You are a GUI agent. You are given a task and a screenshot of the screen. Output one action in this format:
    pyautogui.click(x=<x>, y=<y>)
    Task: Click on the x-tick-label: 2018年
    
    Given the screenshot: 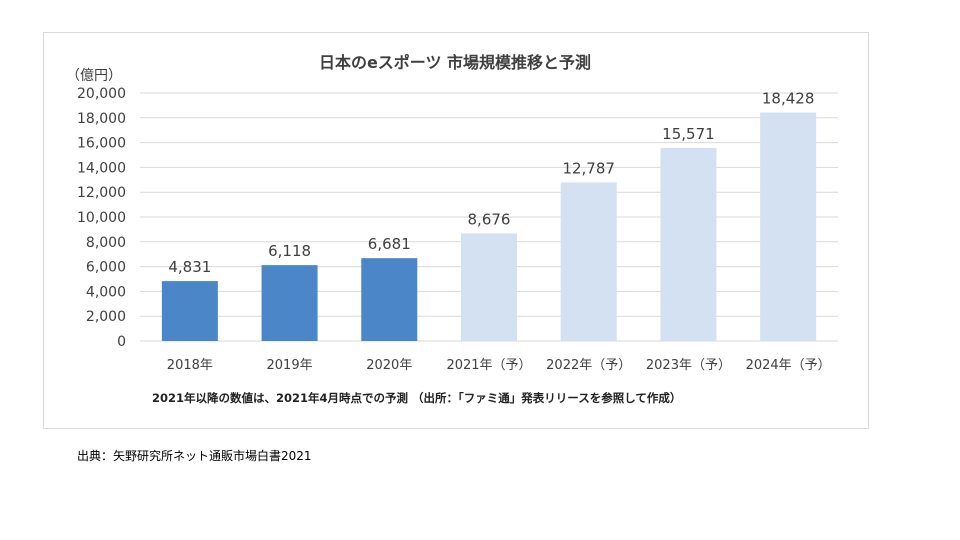 What is the action you would take?
    pyautogui.click(x=190, y=365)
    